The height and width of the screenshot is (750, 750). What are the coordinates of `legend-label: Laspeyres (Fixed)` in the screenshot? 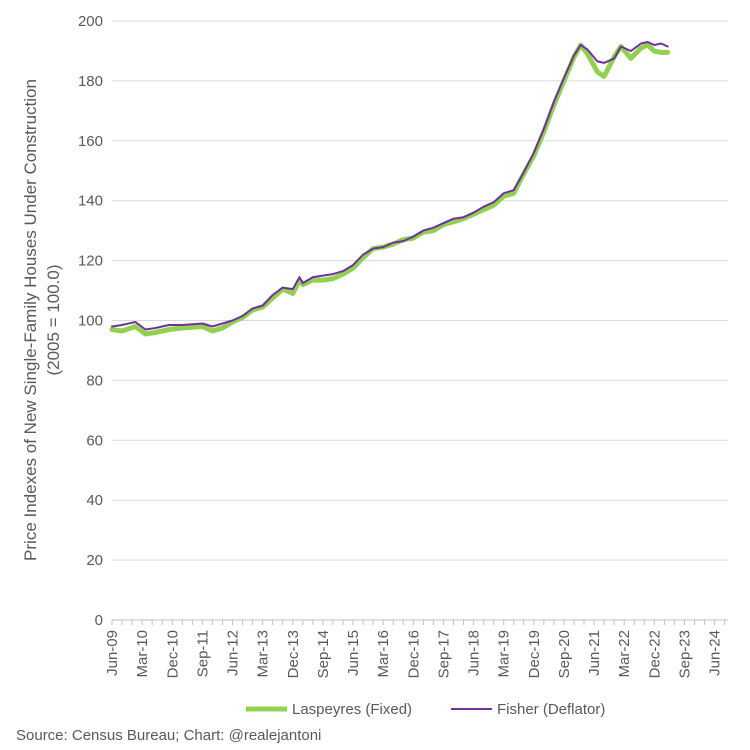 It's located at (352, 709).